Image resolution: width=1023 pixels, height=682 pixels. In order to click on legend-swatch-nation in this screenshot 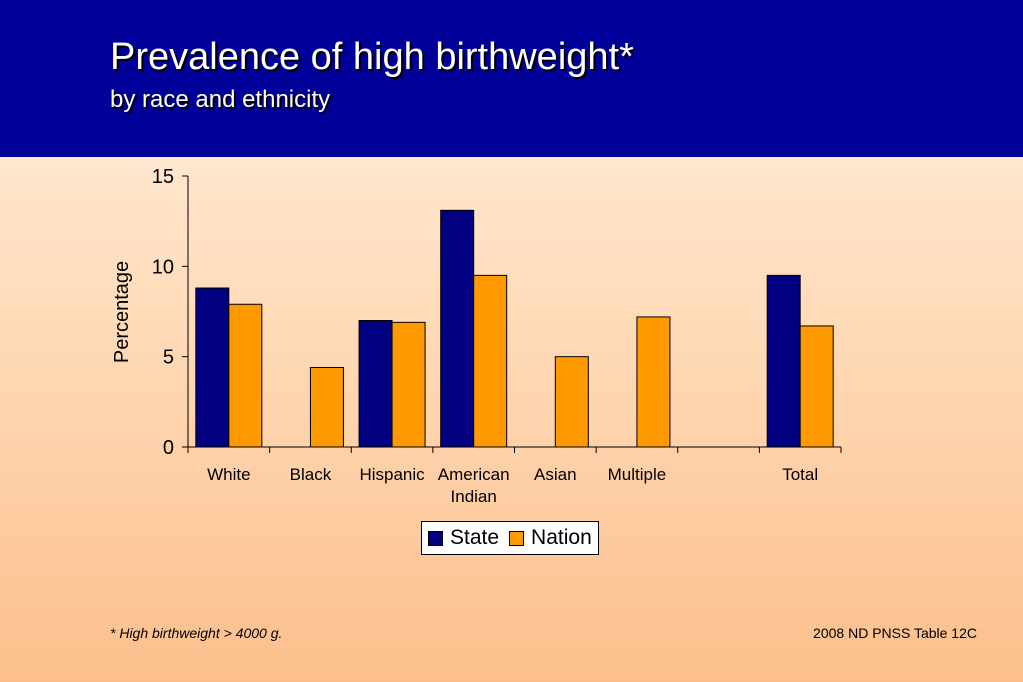, I will do `click(517, 538)`.